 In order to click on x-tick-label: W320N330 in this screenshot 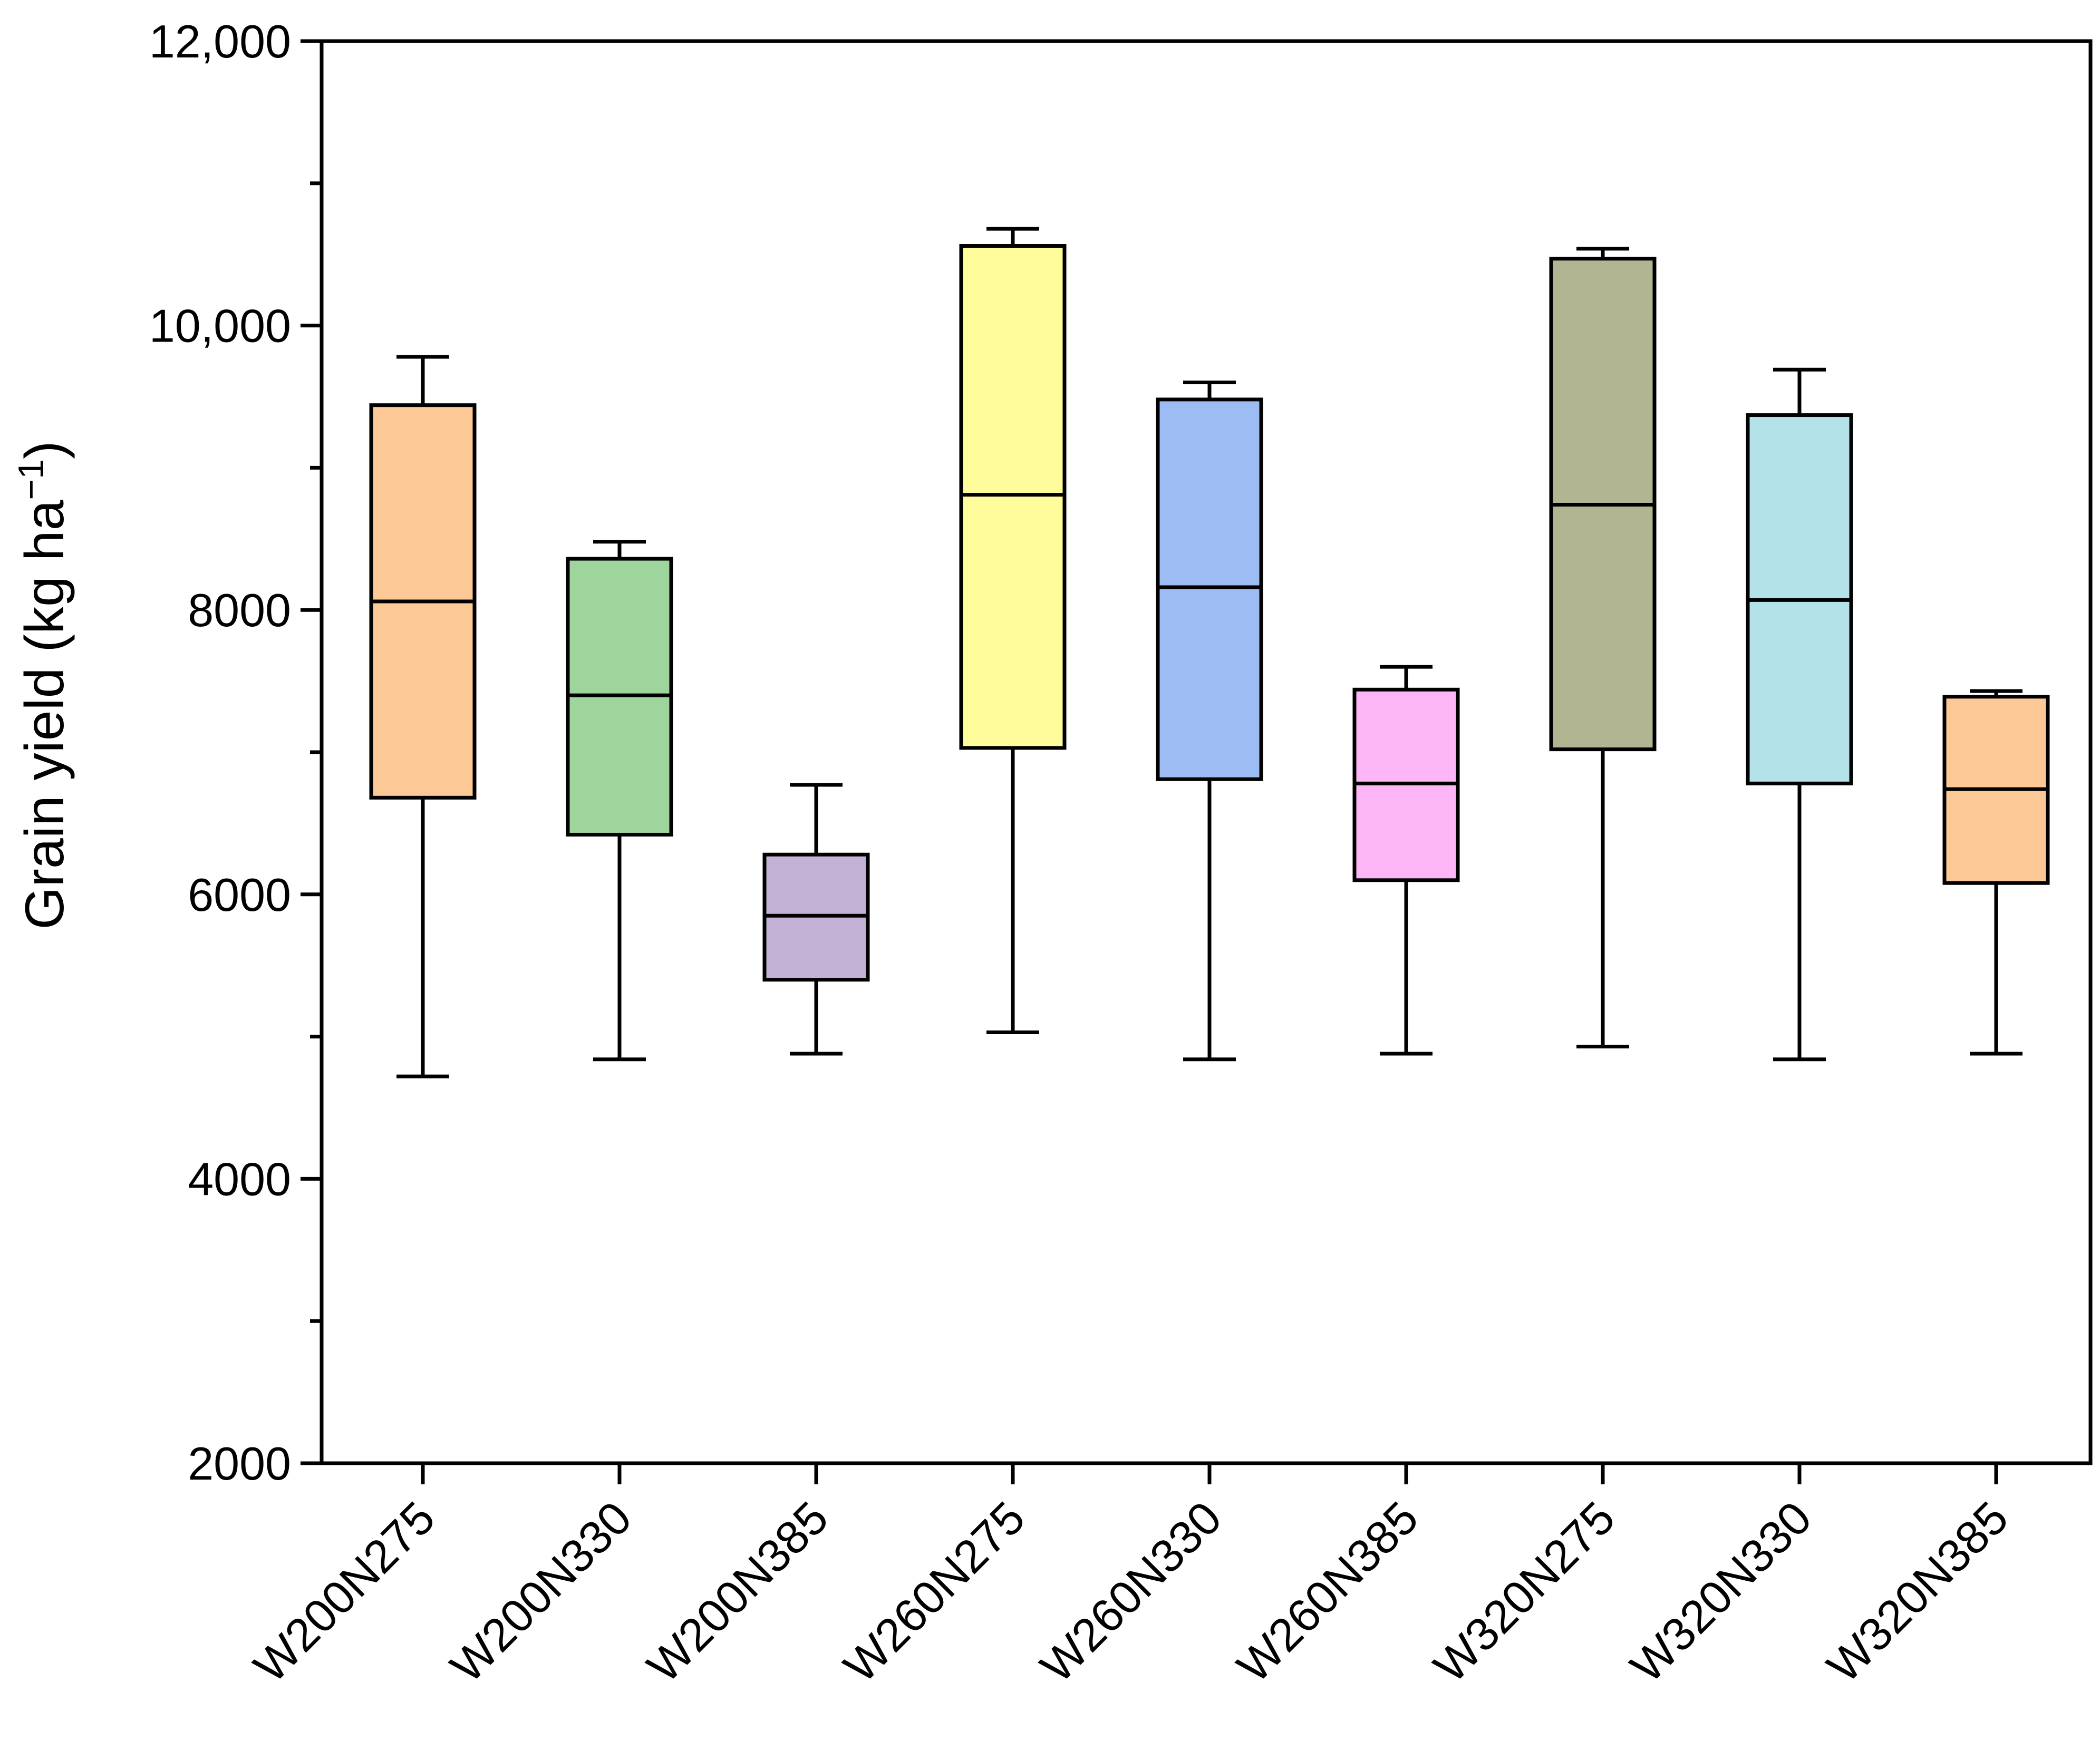, I will do `click(1720, 1591)`.